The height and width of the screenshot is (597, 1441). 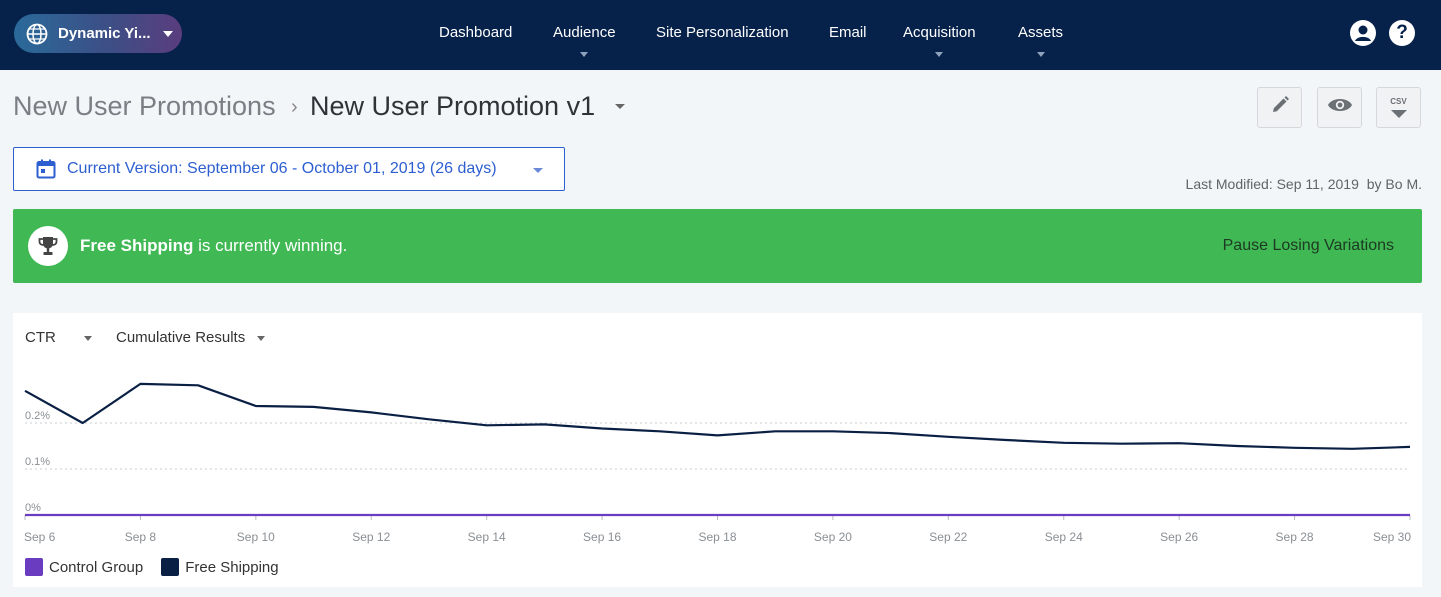 I want to click on edit-button, so click(x=1279, y=107).